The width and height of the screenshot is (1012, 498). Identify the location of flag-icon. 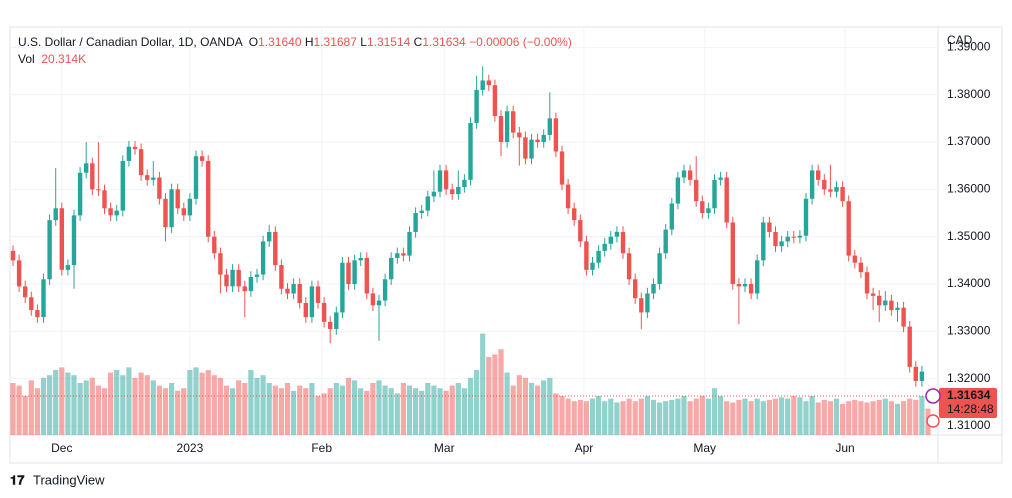
(933, 421).